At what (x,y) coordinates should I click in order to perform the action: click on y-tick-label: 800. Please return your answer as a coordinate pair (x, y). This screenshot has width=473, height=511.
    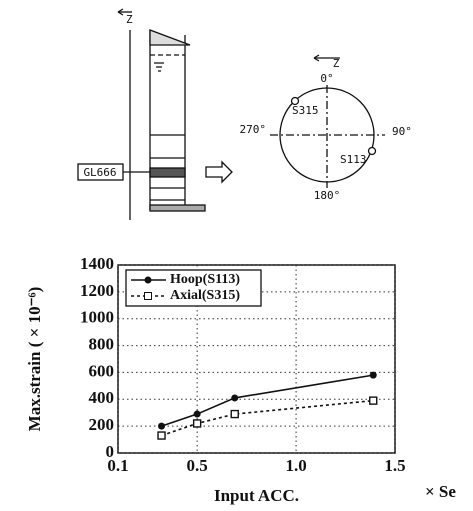
    Looking at the image, I should click on (102, 343).